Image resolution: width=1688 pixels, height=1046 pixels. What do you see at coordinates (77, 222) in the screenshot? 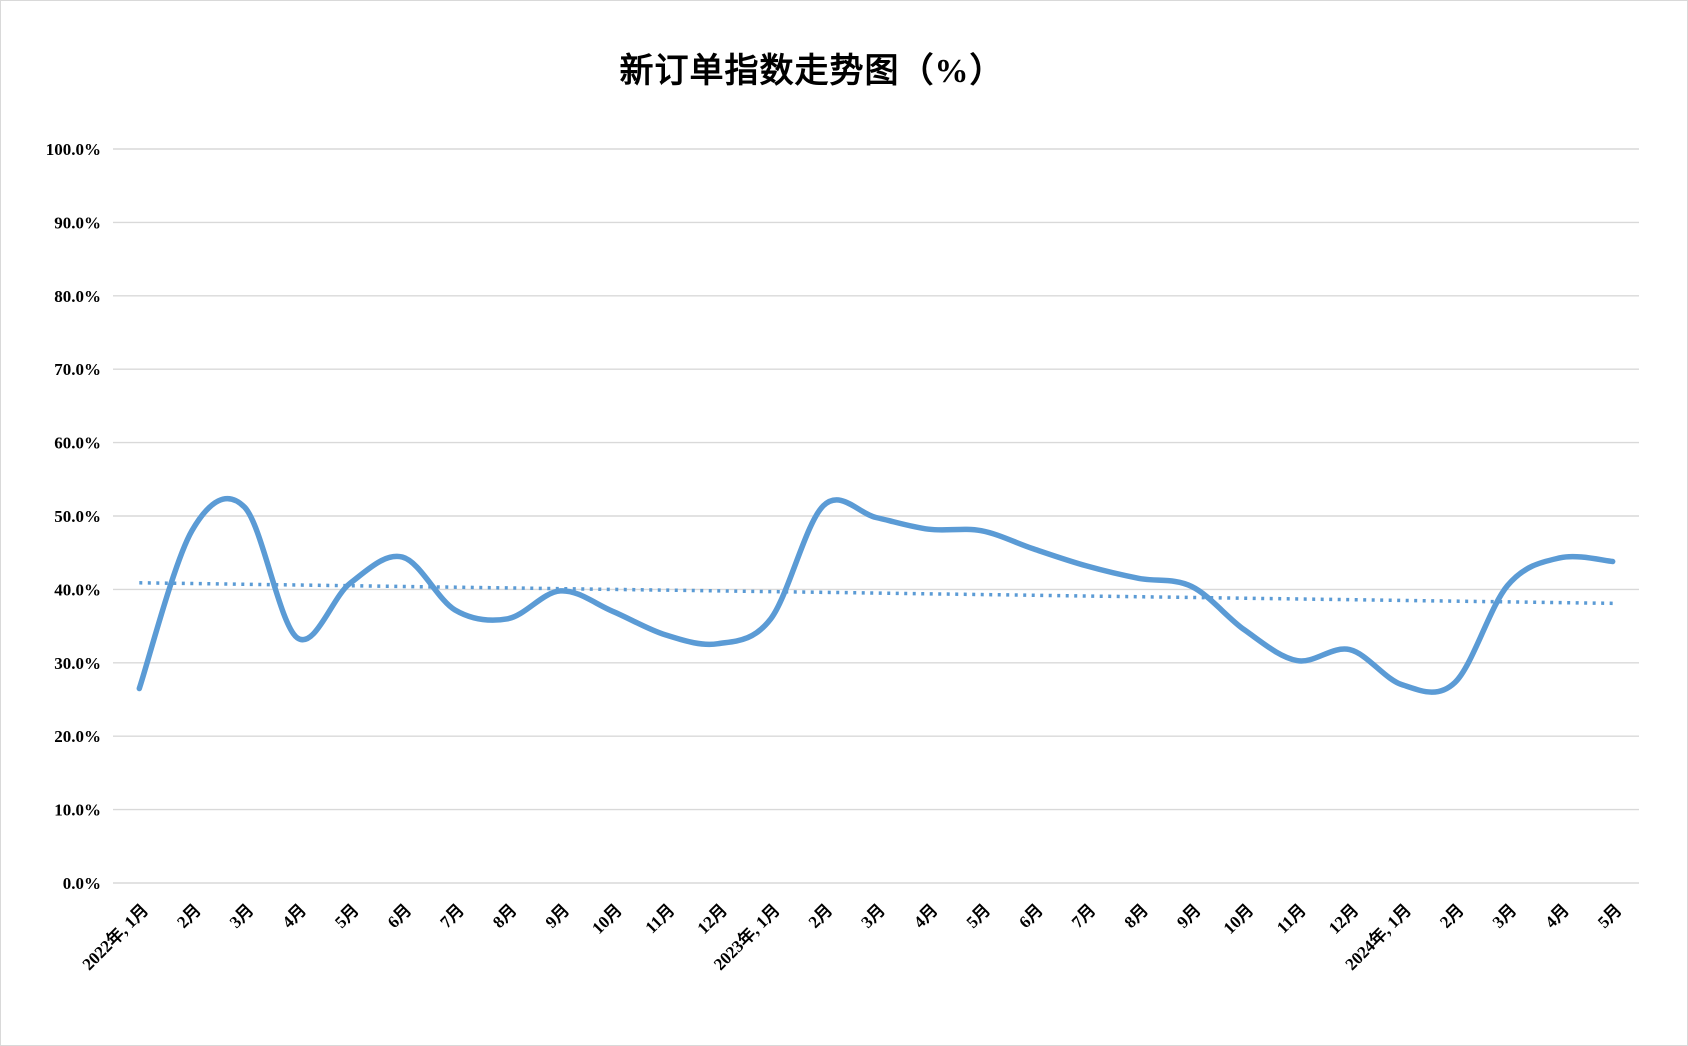
I see `y-axis-tick-label: 90.0%` at bounding box center [77, 222].